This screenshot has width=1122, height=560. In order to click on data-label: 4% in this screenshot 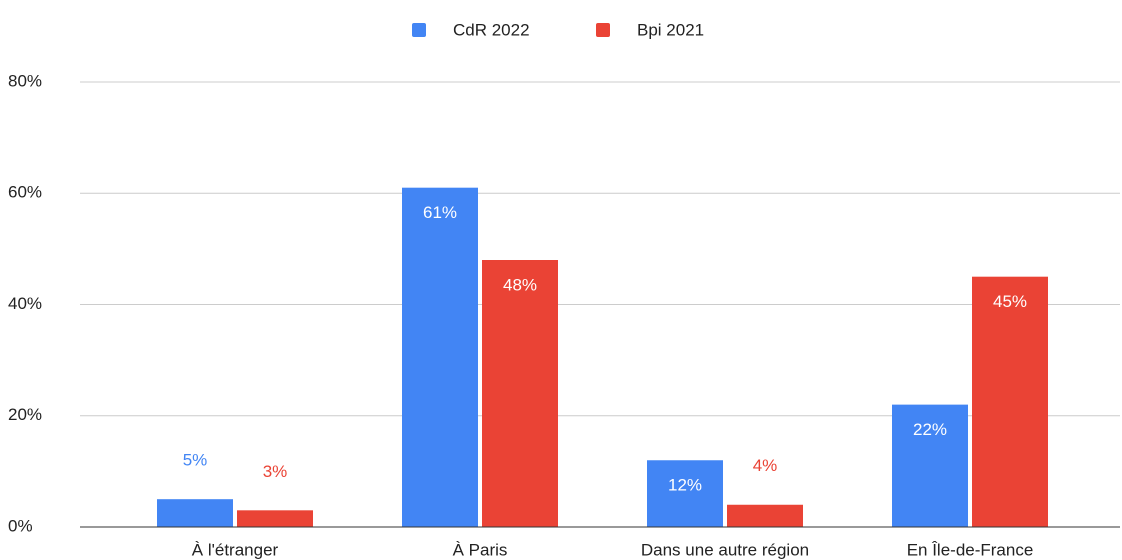, I will do `click(765, 465)`.